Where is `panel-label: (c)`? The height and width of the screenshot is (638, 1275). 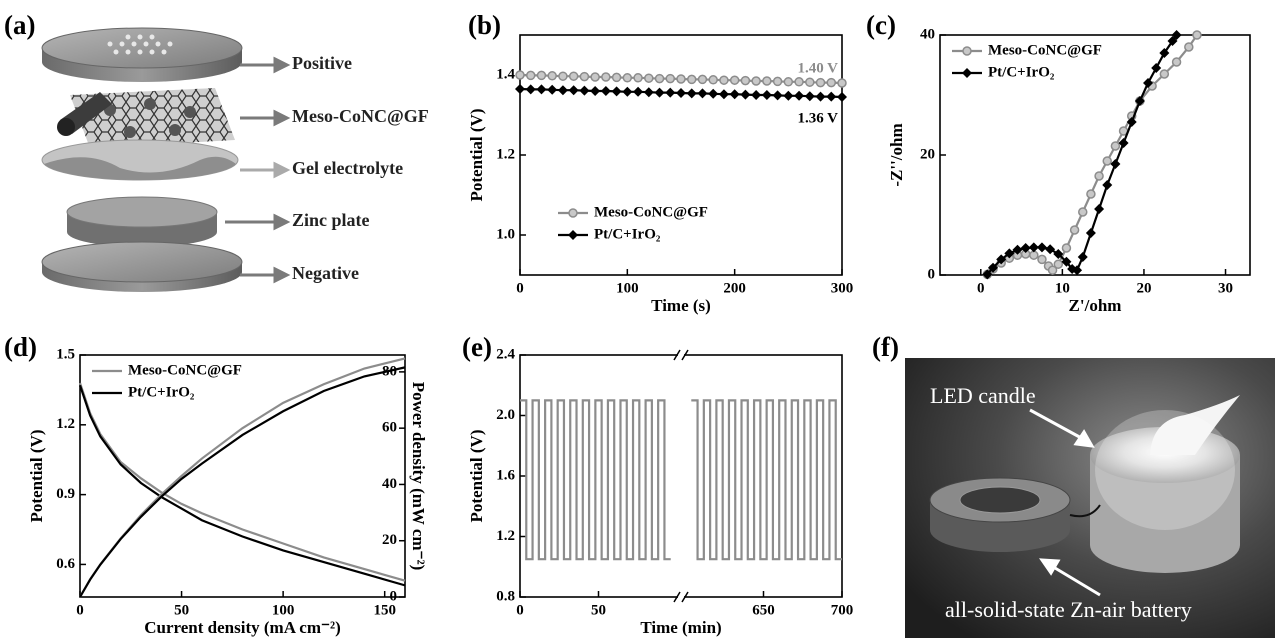
panel-label: (c) is located at coordinates (881, 25).